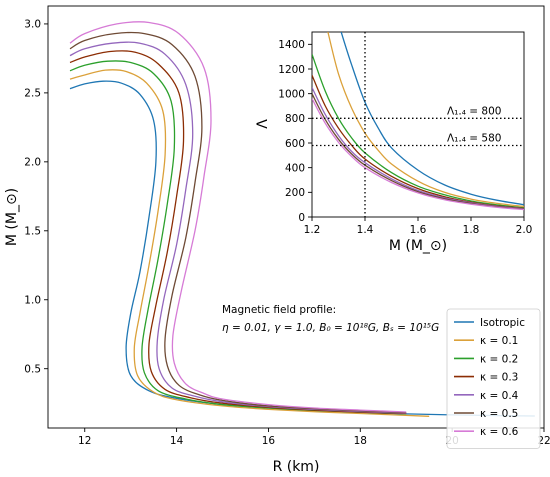 The width and height of the screenshot is (550, 477). What do you see at coordinates (84, 441) in the screenshot?
I see `x-tick-label: 12` at bounding box center [84, 441].